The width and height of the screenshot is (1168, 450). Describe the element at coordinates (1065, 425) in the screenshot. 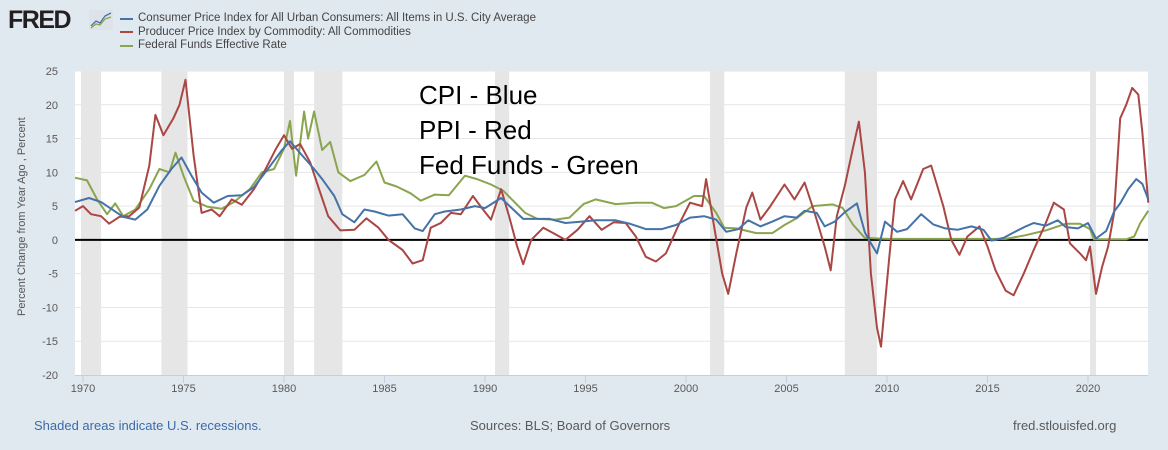

I see `site-link: fred.stlouisfed.org` at that location.